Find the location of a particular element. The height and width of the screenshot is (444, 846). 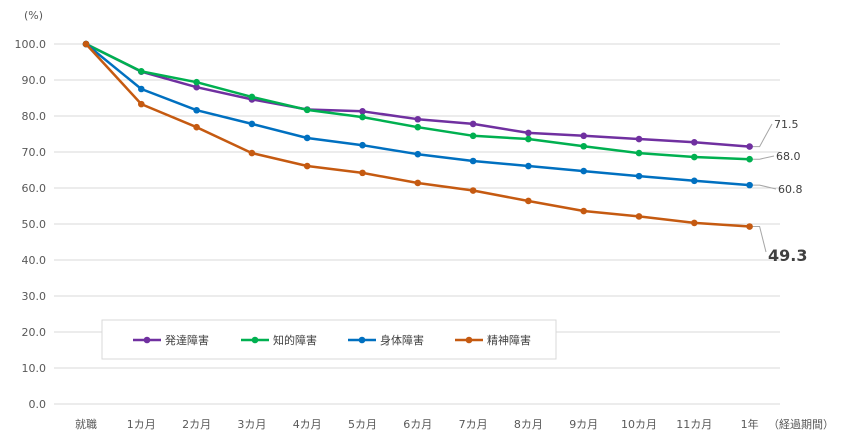

y-tick-label: 100.0 is located at coordinates (31, 44).